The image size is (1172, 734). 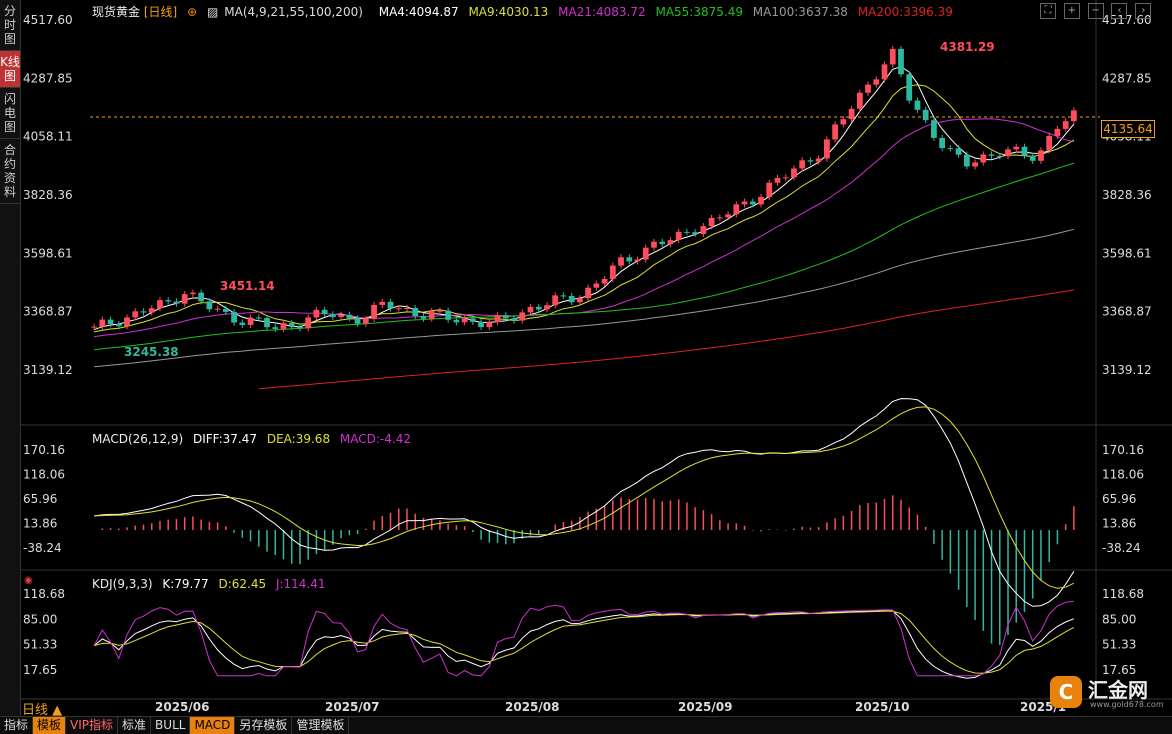 I want to click on period-selector: 日线 ▲, so click(x=42, y=710).